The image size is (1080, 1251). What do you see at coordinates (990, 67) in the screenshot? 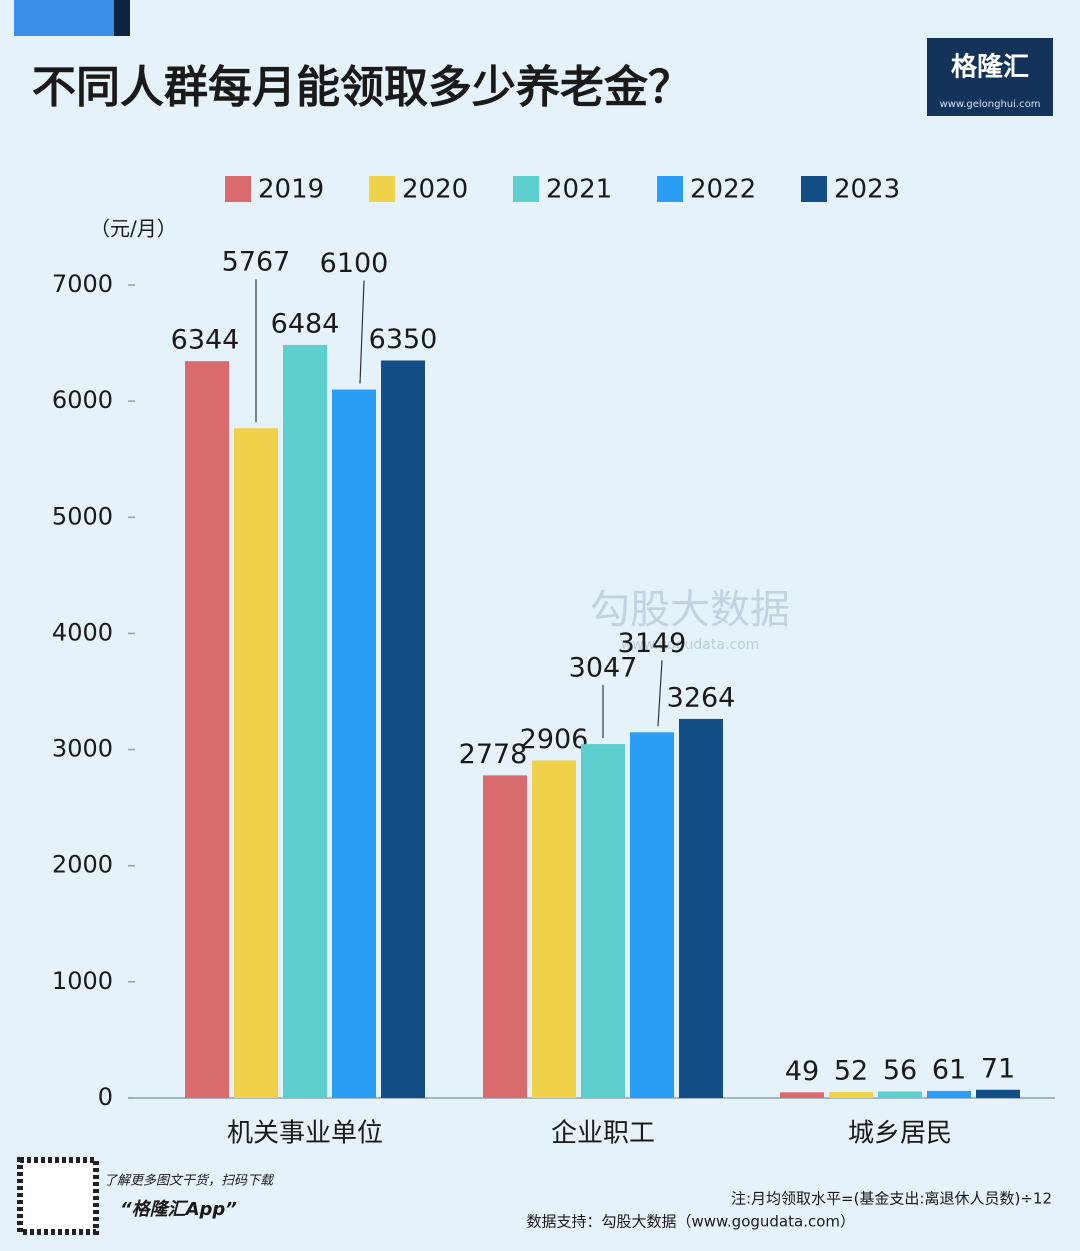
I see `logo-name: 格隆汇` at bounding box center [990, 67].